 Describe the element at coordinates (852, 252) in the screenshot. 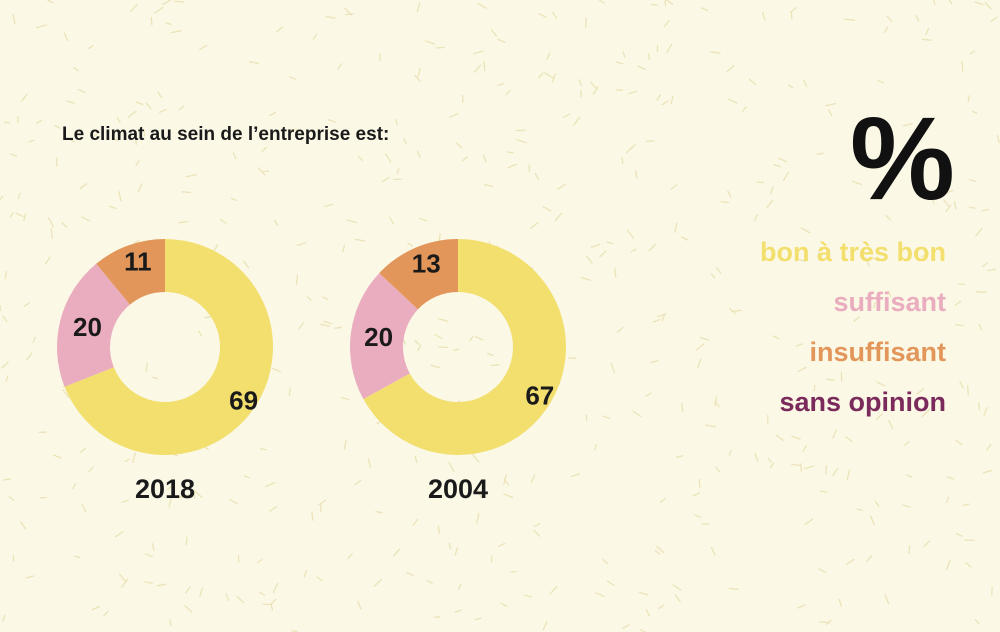

I see `legend-item-bon: bon à très bon` at that location.